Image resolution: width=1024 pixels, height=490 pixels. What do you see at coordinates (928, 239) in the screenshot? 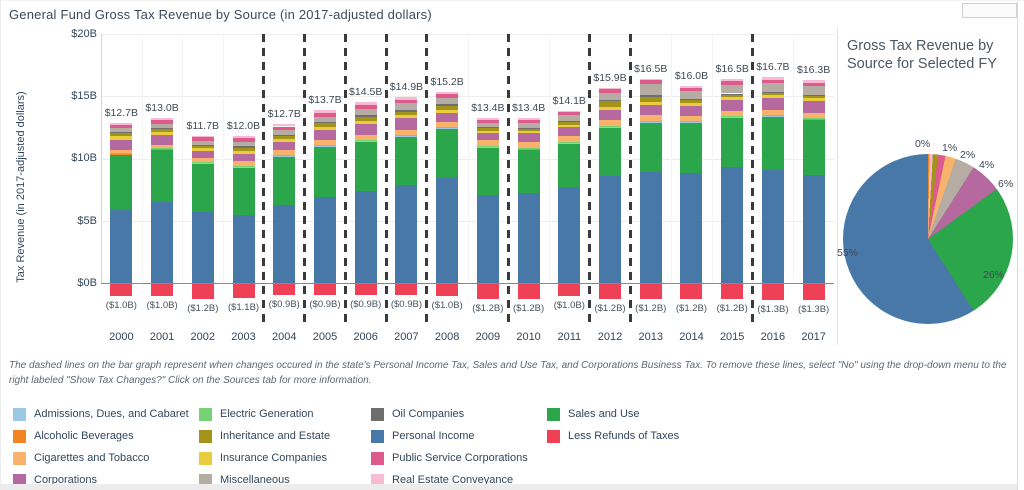
I see `pie-chart` at bounding box center [928, 239].